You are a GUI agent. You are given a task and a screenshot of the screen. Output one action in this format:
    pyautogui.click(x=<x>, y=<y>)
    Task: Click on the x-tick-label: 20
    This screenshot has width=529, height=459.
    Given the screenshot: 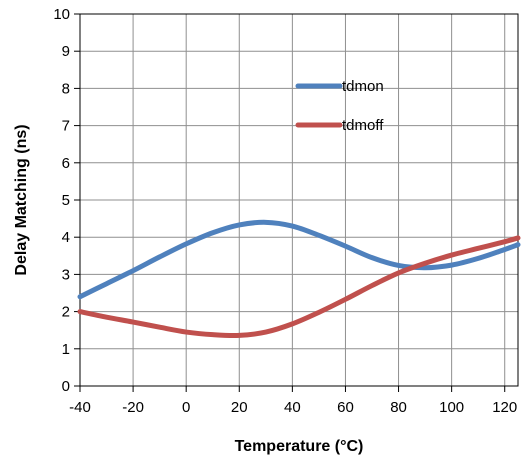 What is the action you would take?
    pyautogui.click(x=239, y=407)
    